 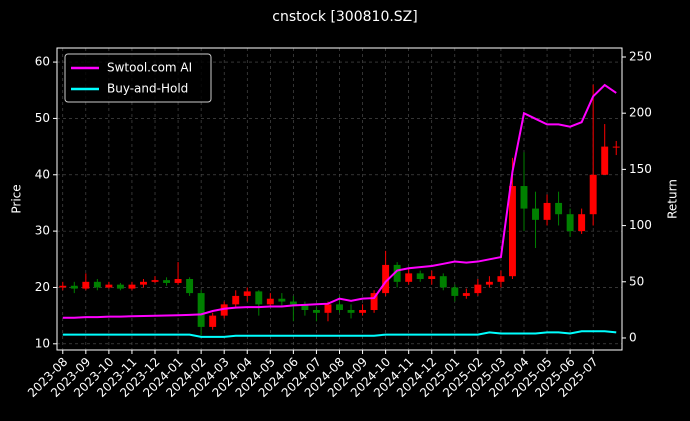 I want to click on y-tick-label: 10, so click(x=42, y=343).